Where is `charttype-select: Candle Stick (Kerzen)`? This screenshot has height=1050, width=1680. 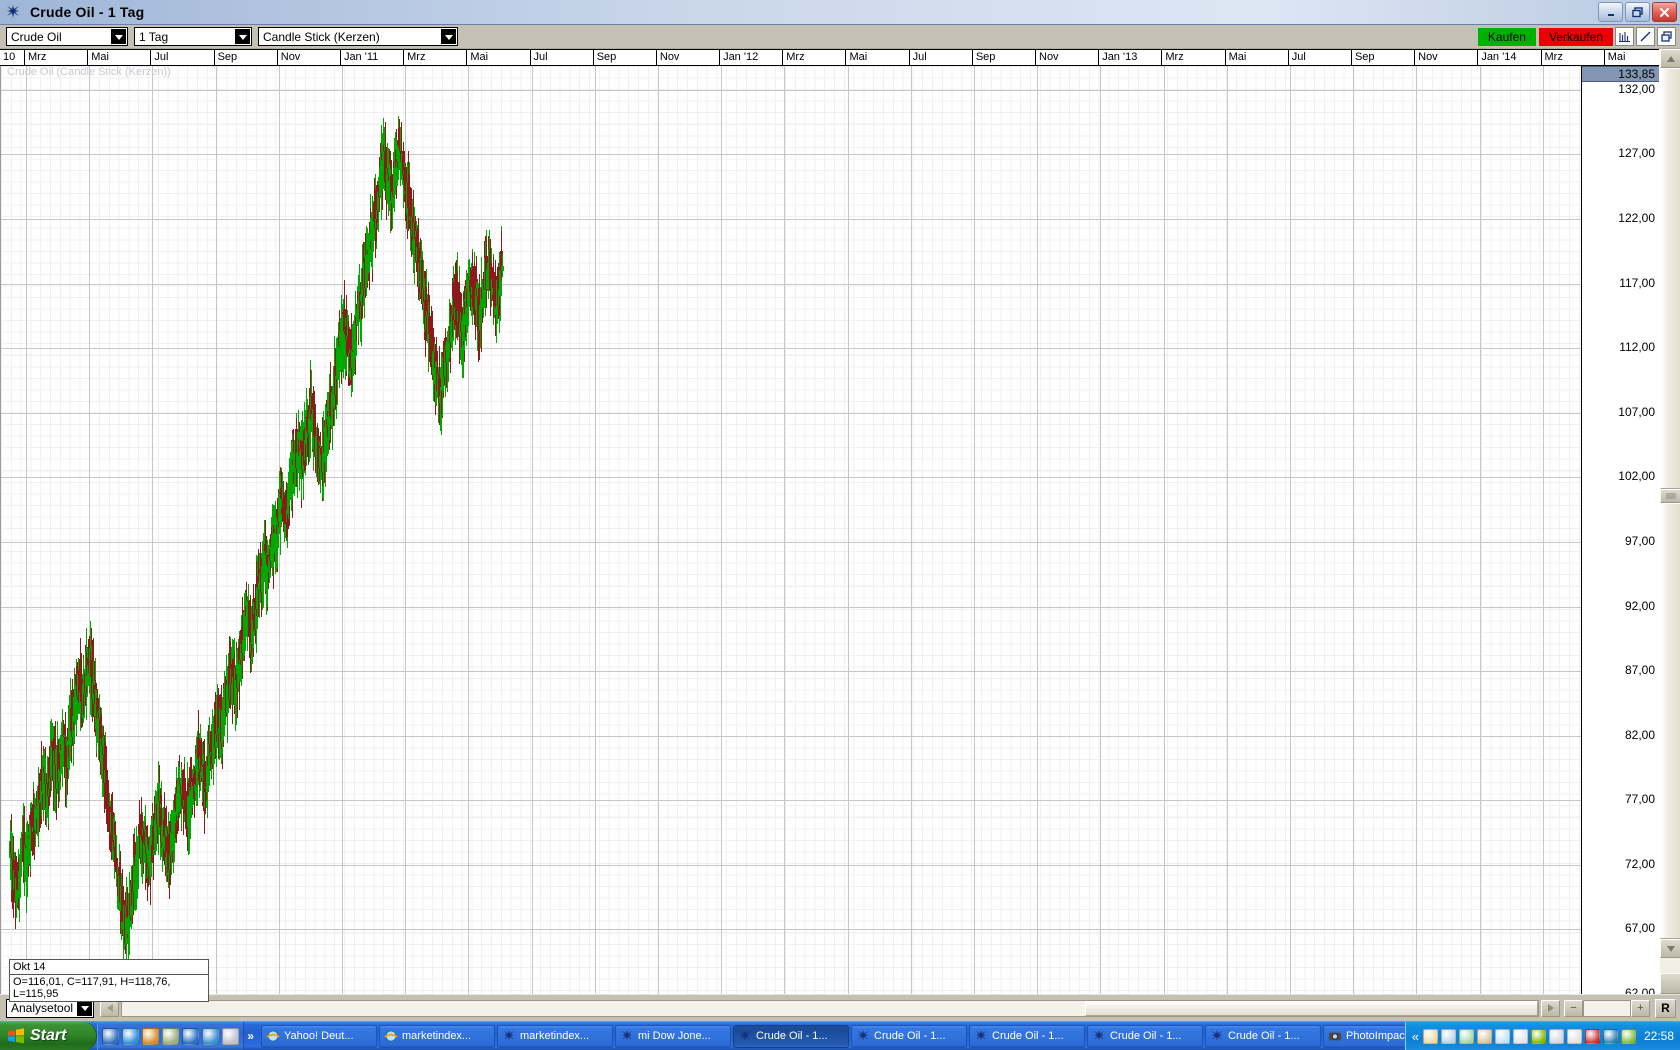 charttype-select: Candle Stick (Kerzen) is located at coordinates (358, 36).